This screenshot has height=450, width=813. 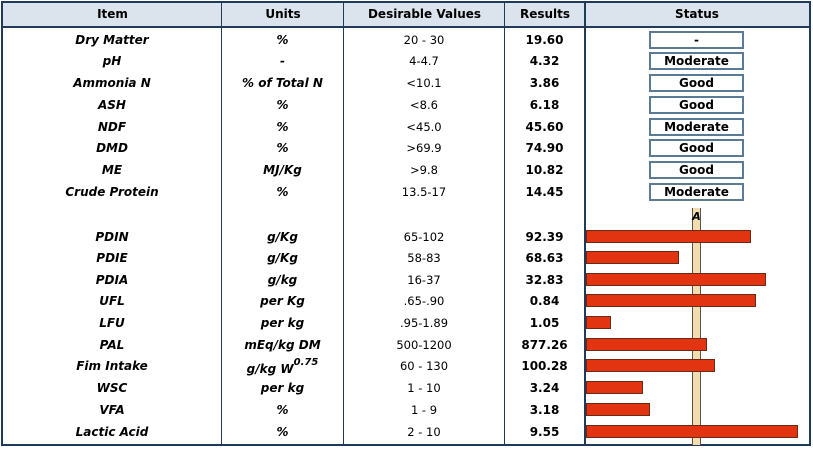 I want to click on desirable-value: 4-4.7, so click(x=424, y=61).